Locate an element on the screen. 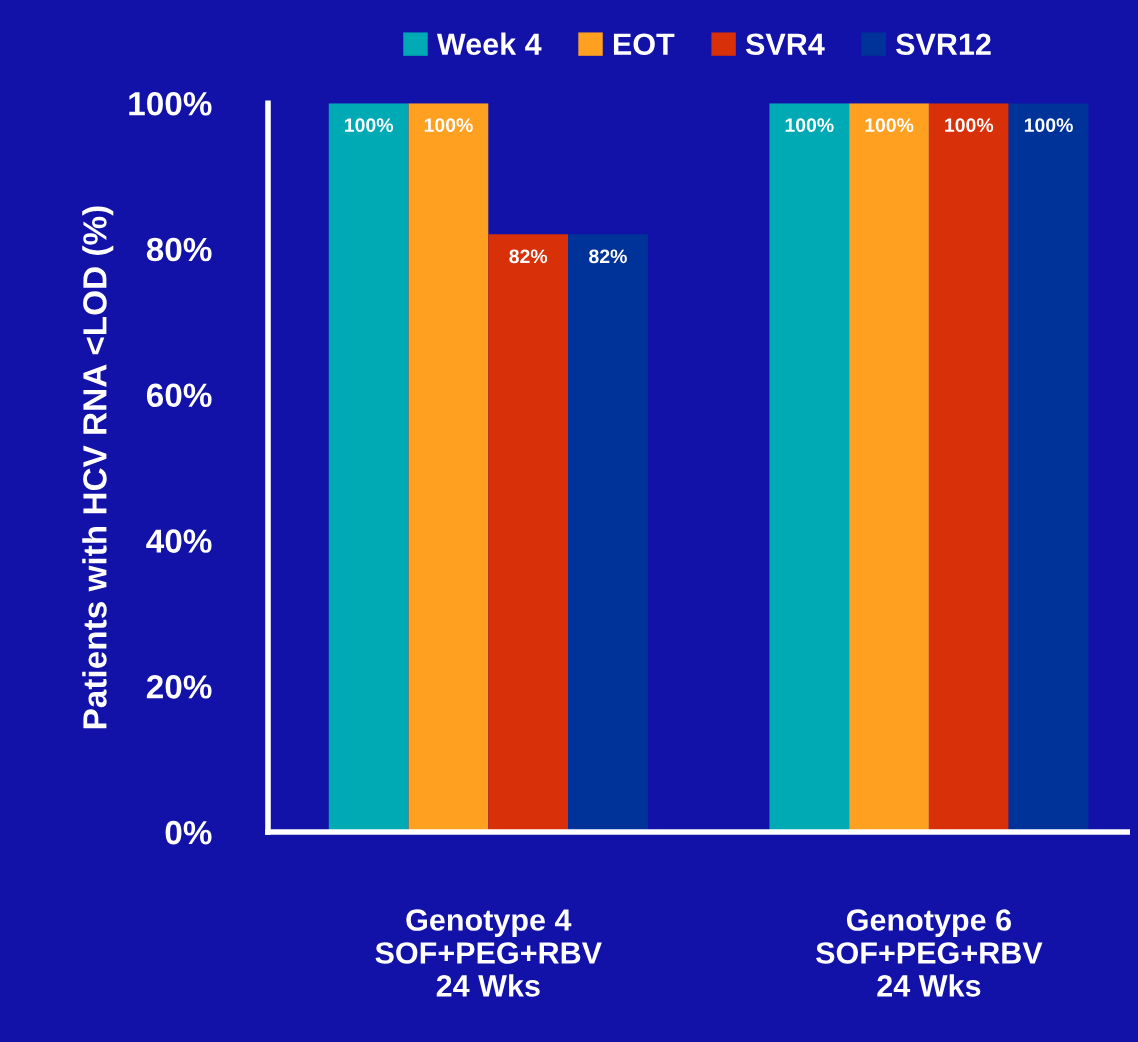 This screenshot has height=1042, width=1138. x-tick-label: Genotype 6 SOF+PEG+RBV 24 Wks is located at coordinates (929, 953).